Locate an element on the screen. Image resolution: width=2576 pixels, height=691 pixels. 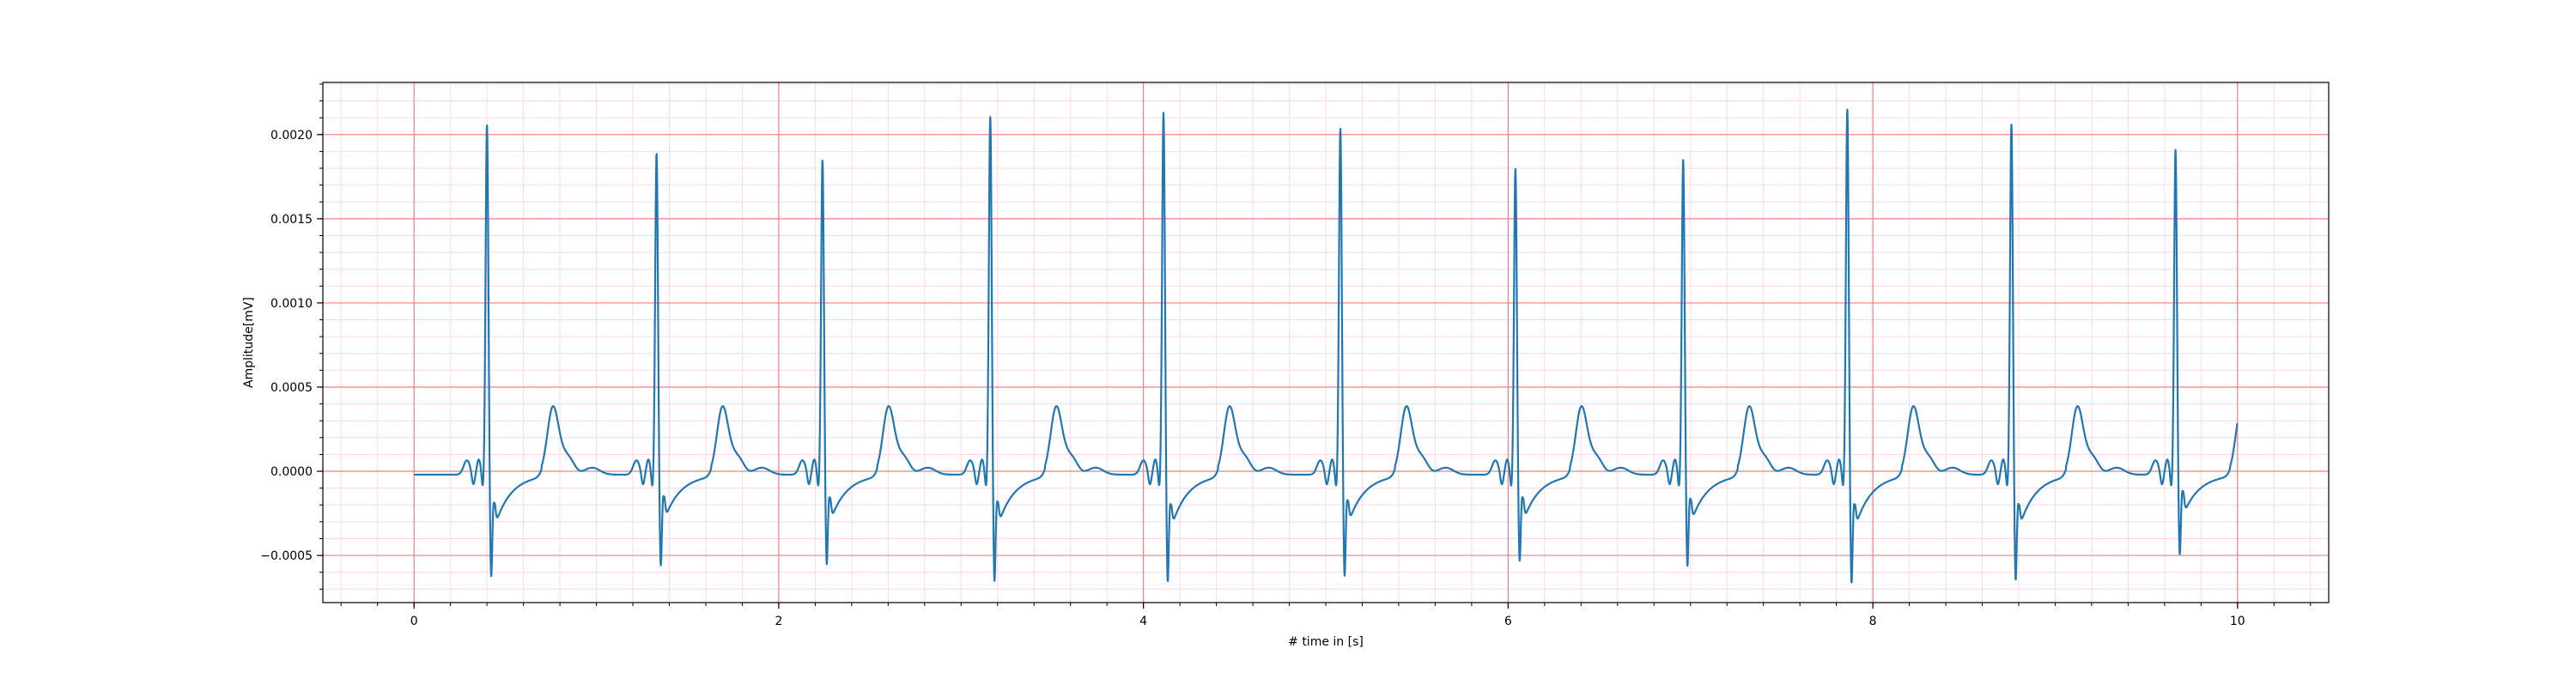
x-tick-label: 2 is located at coordinates (779, 621).